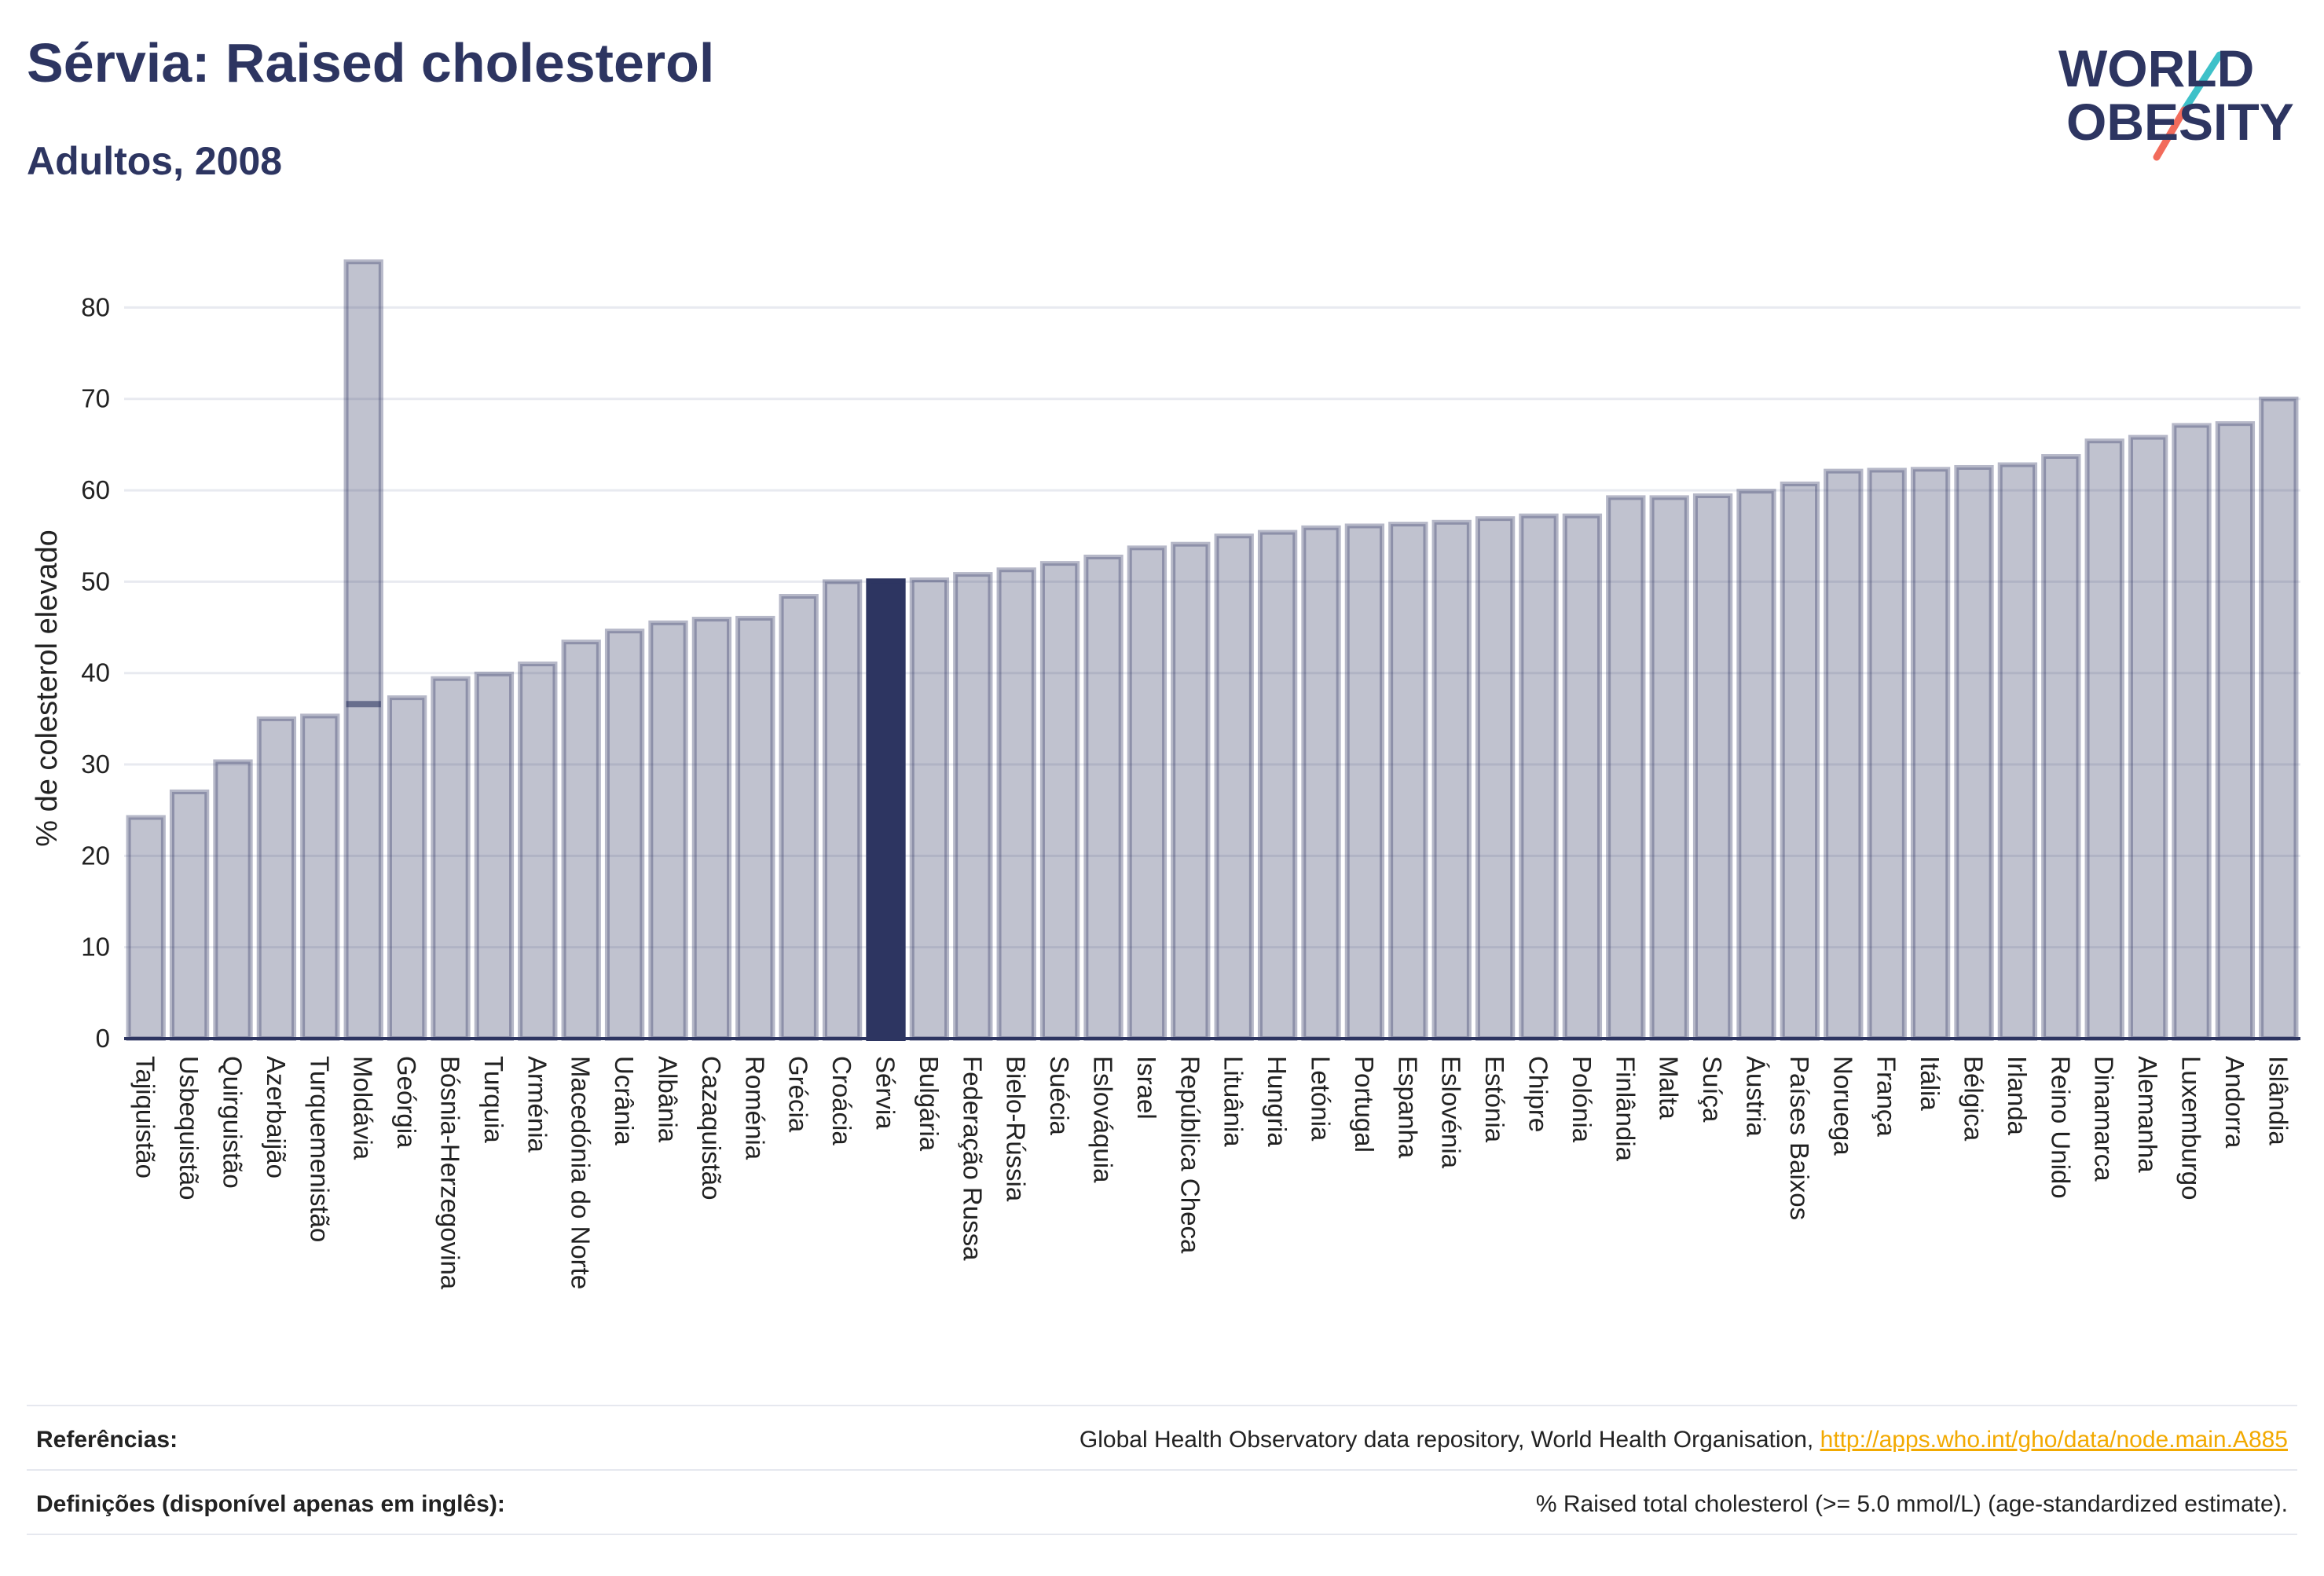 Image resolution: width=2324 pixels, height=1576 pixels. Describe the element at coordinates (232, 1122) in the screenshot. I see `x-tick-label: Quirguistão` at that location.